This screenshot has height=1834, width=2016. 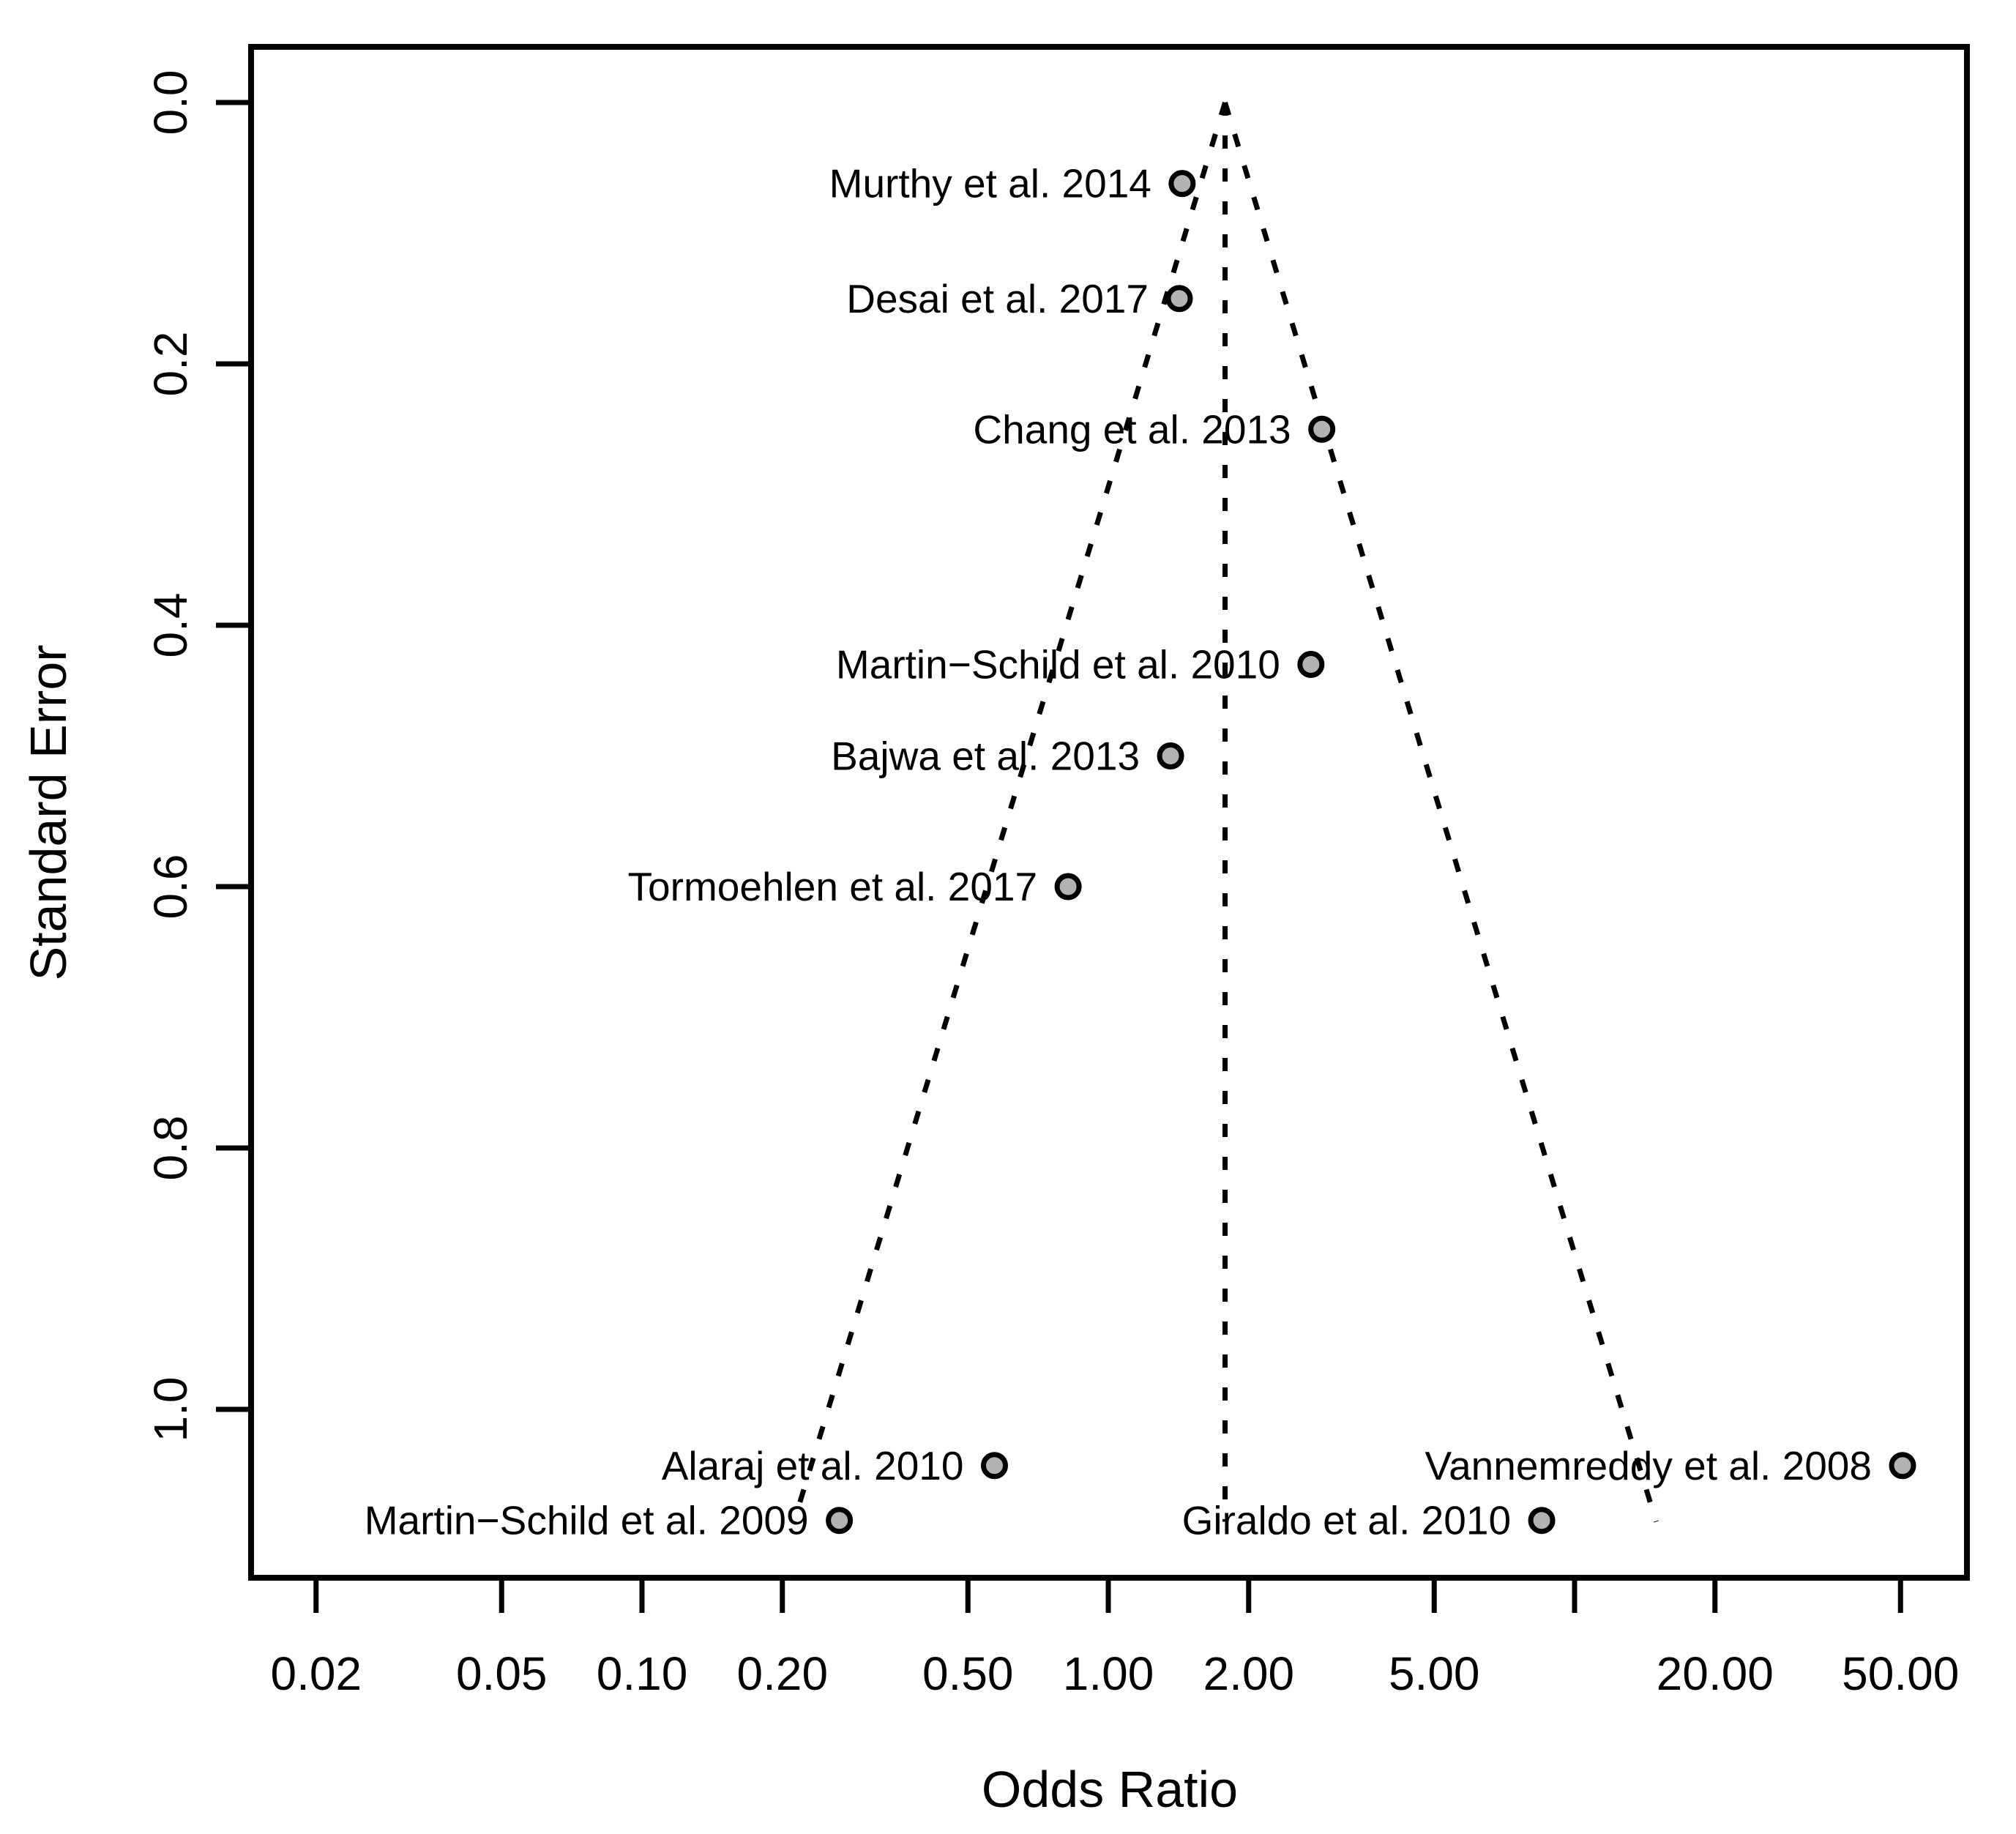 What do you see at coordinates (1110, 1789) in the screenshot?
I see `x-axis-title: Odds Ratio` at bounding box center [1110, 1789].